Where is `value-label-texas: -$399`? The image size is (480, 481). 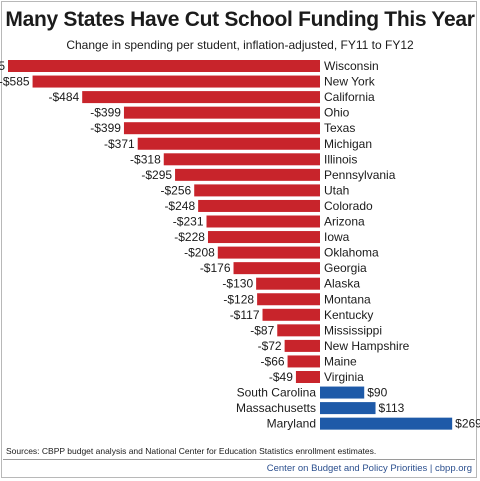
value-label-texas: -$399 is located at coordinates (105, 128).